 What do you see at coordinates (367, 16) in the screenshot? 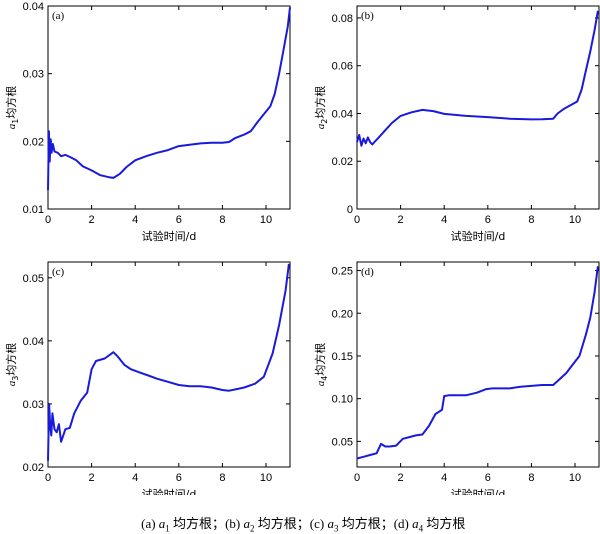
I see `panel-tag: (b)` at bounding box center [367, 16].